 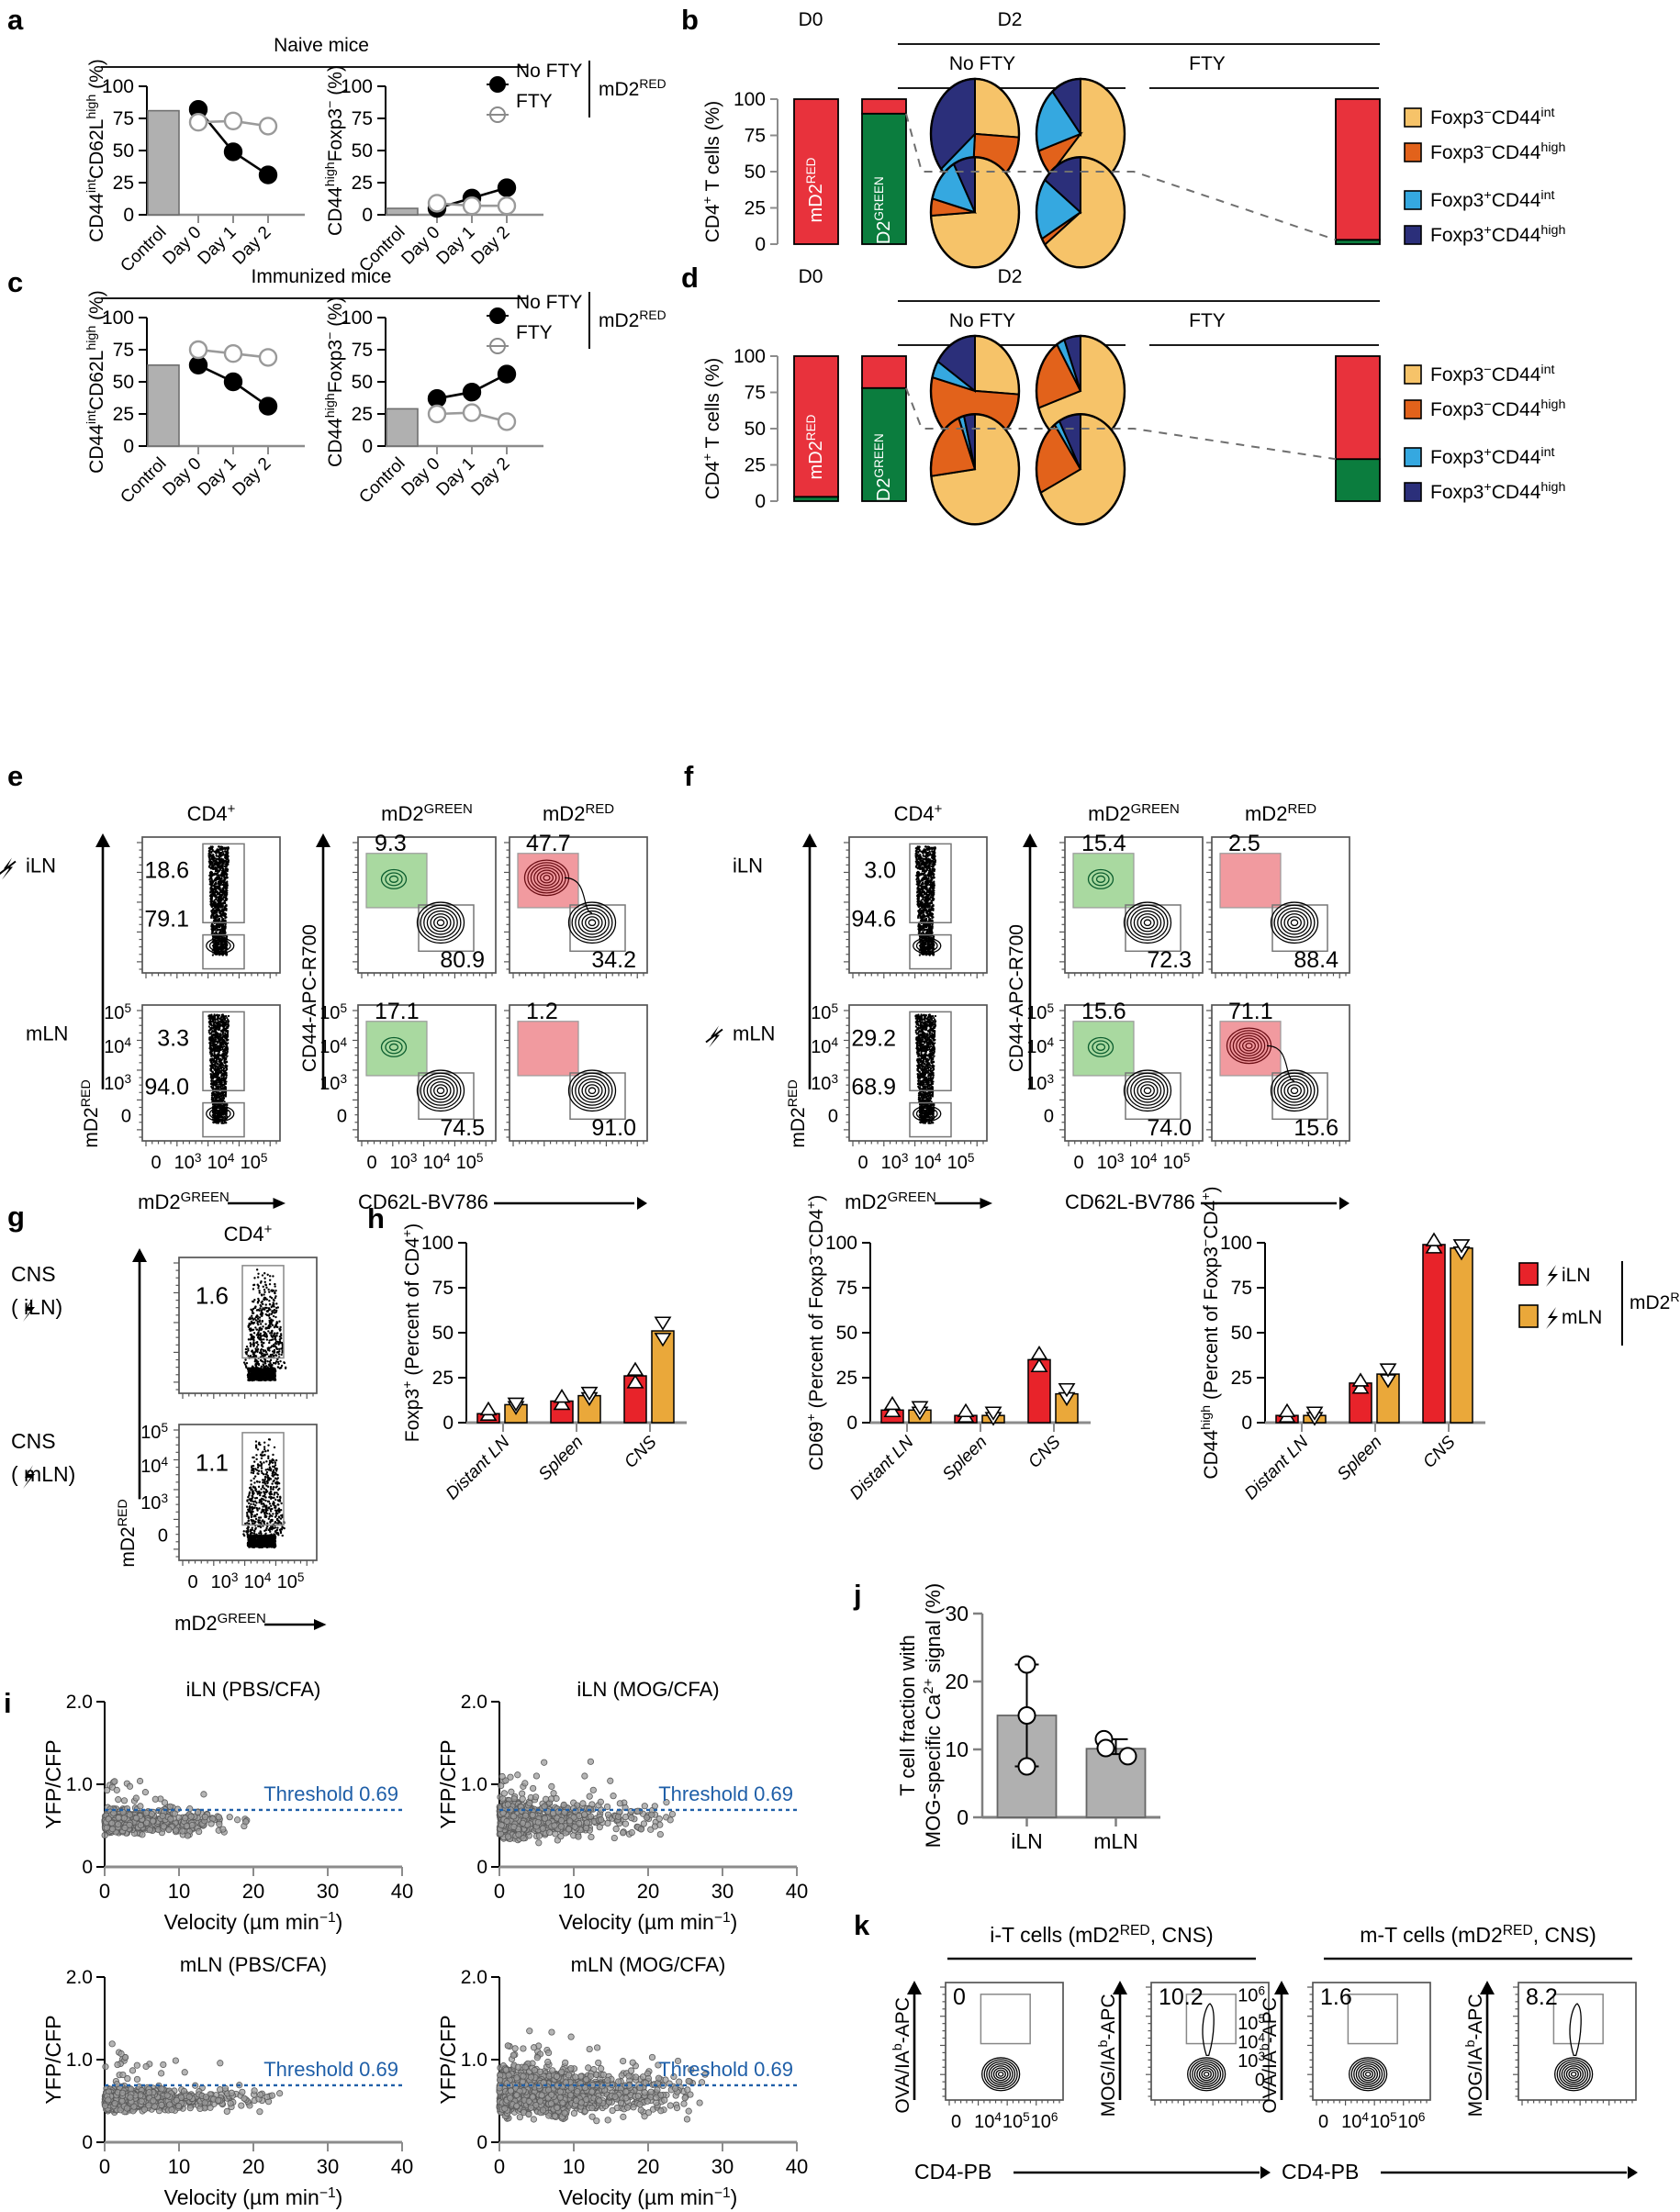 I want to click on row-label-cns: CNS, so click(x=33, y=1441).